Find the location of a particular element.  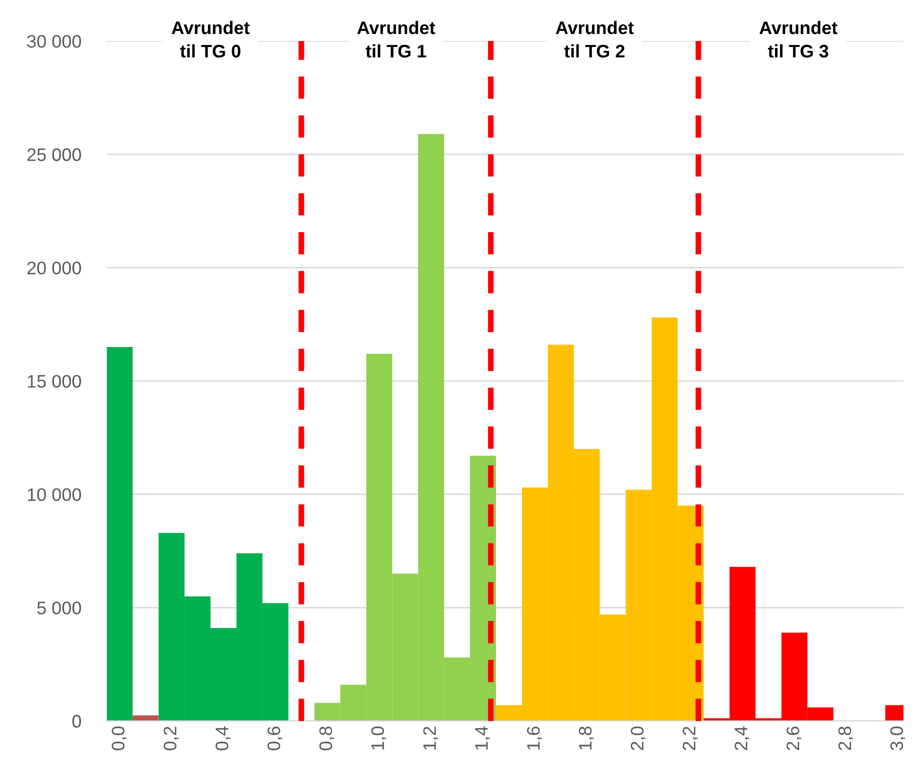

x-tick-label: 2,2 is located at coordinates (690, 738).